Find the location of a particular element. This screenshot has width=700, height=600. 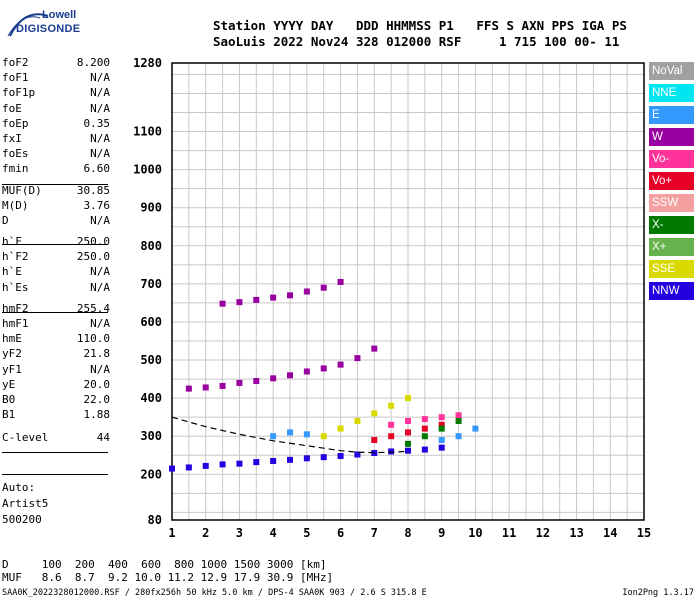

x-tick-label: 11 is located at coordinates (509, 533).